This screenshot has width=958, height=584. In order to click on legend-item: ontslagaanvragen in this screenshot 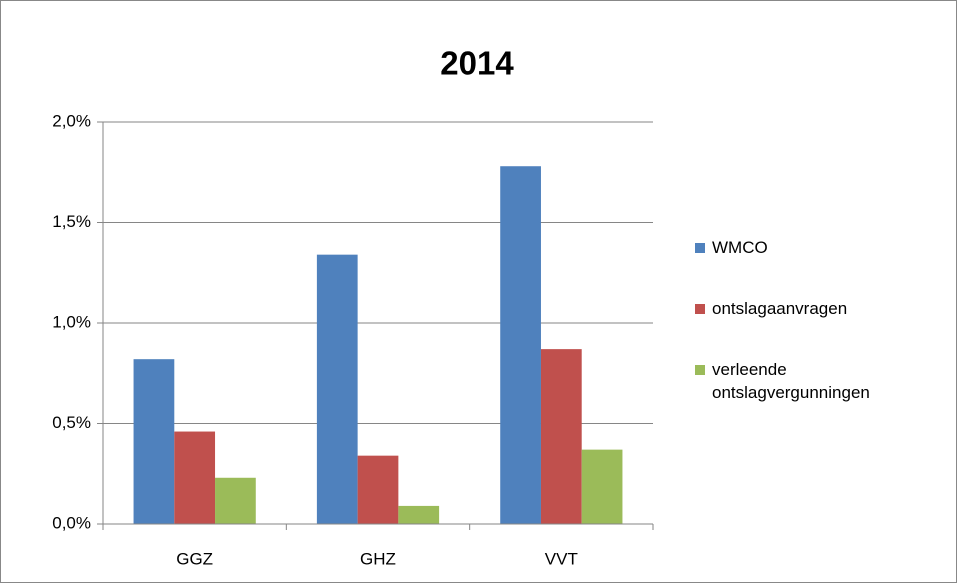, I will do `click(822, 308)`.